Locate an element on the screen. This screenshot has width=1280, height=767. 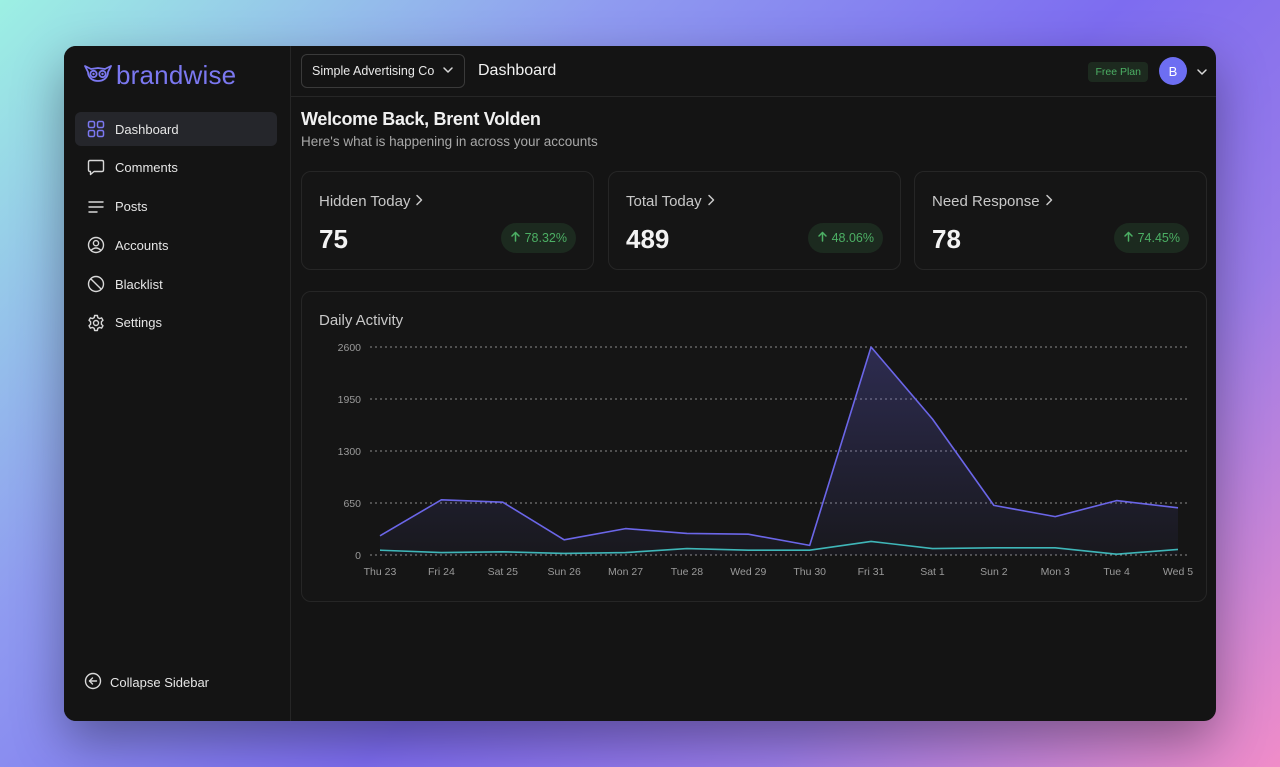
collapse-sidebar-label: Collapse Sidebar is located at coordinates (160, 682).